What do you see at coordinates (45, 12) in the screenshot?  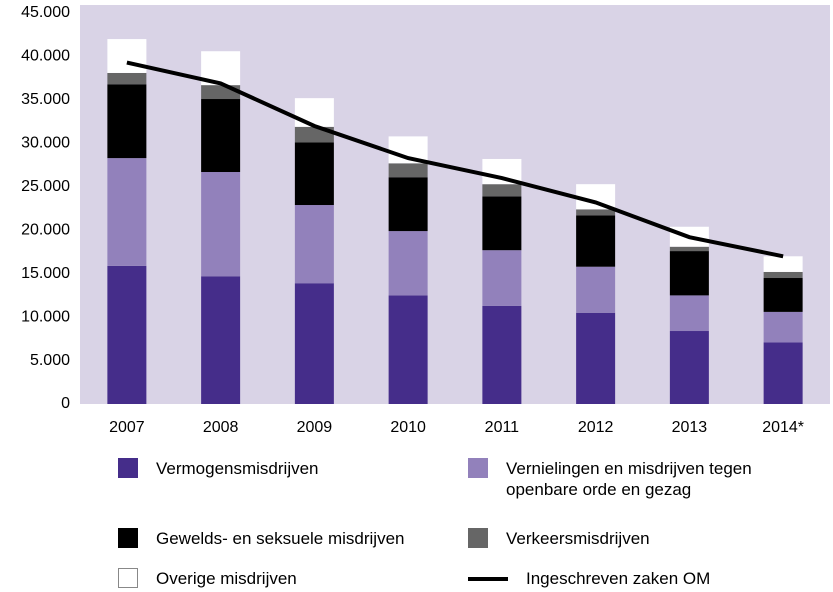 I see `y-tick-label: 45.000` at bounding box center [45, 12].